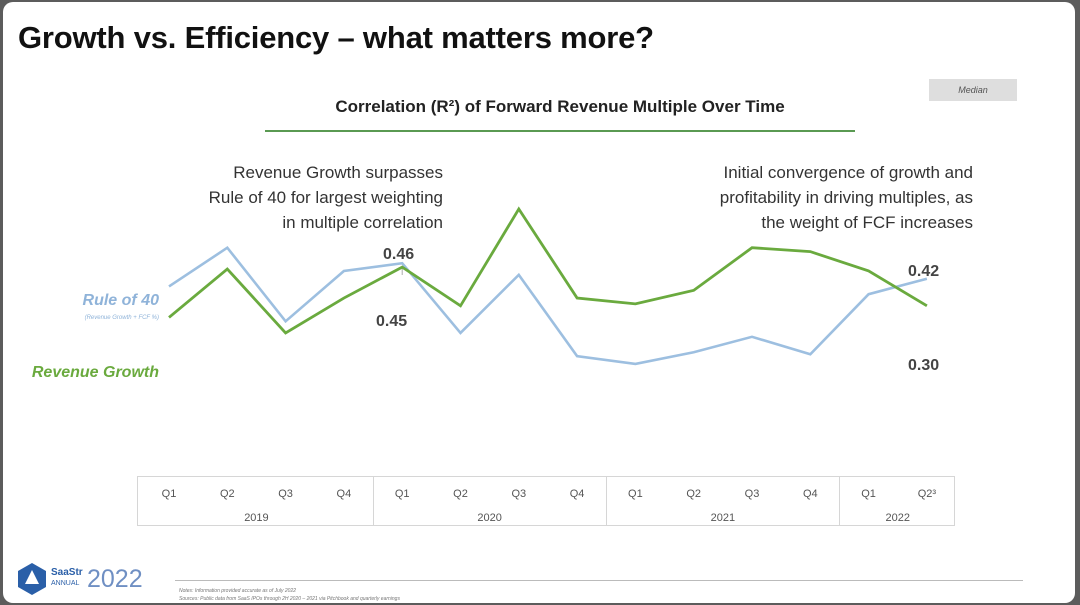  I want to click on annotation-left-line-1: Revenue Growth surpasses, so click(338, 172).